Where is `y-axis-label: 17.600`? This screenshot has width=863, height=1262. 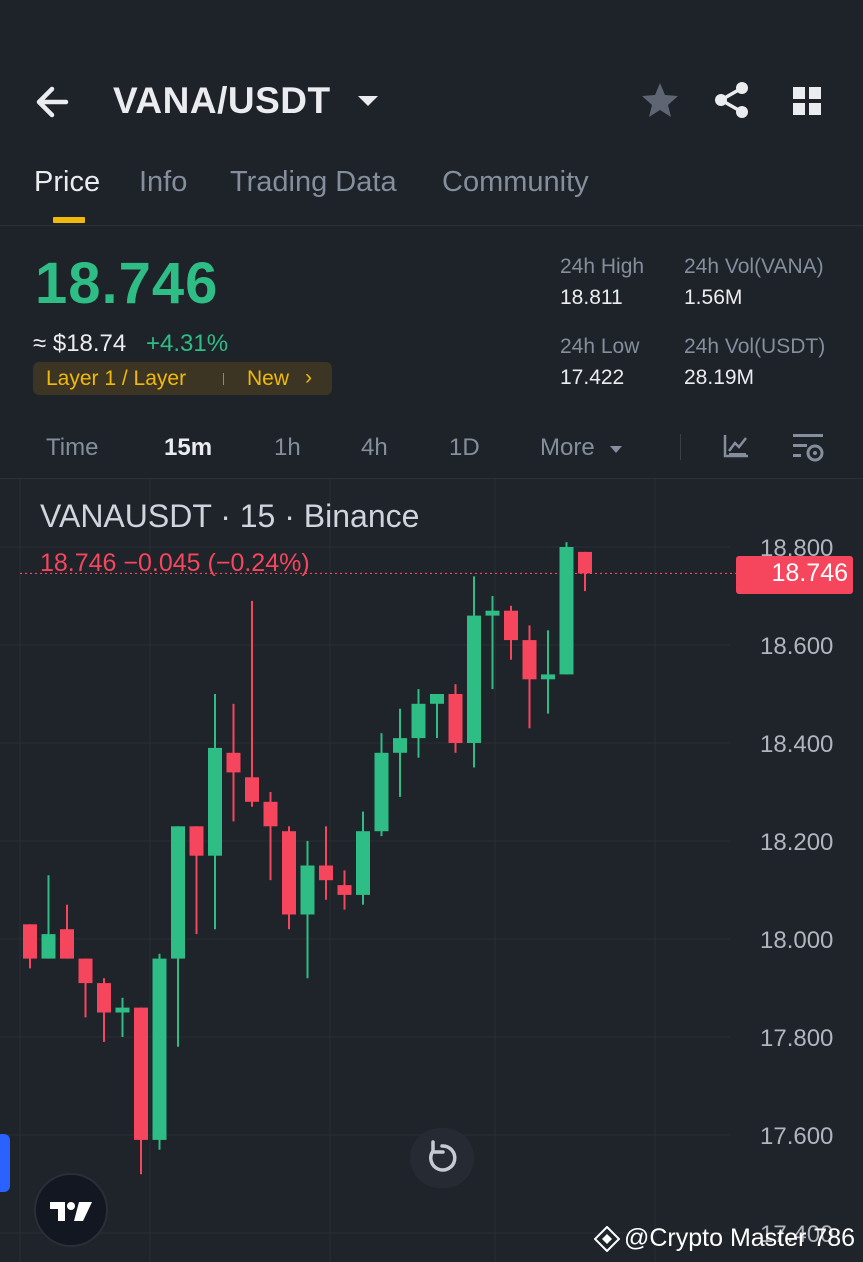
y-axis-label: 17.600 is located at coordinates (796, 1136).